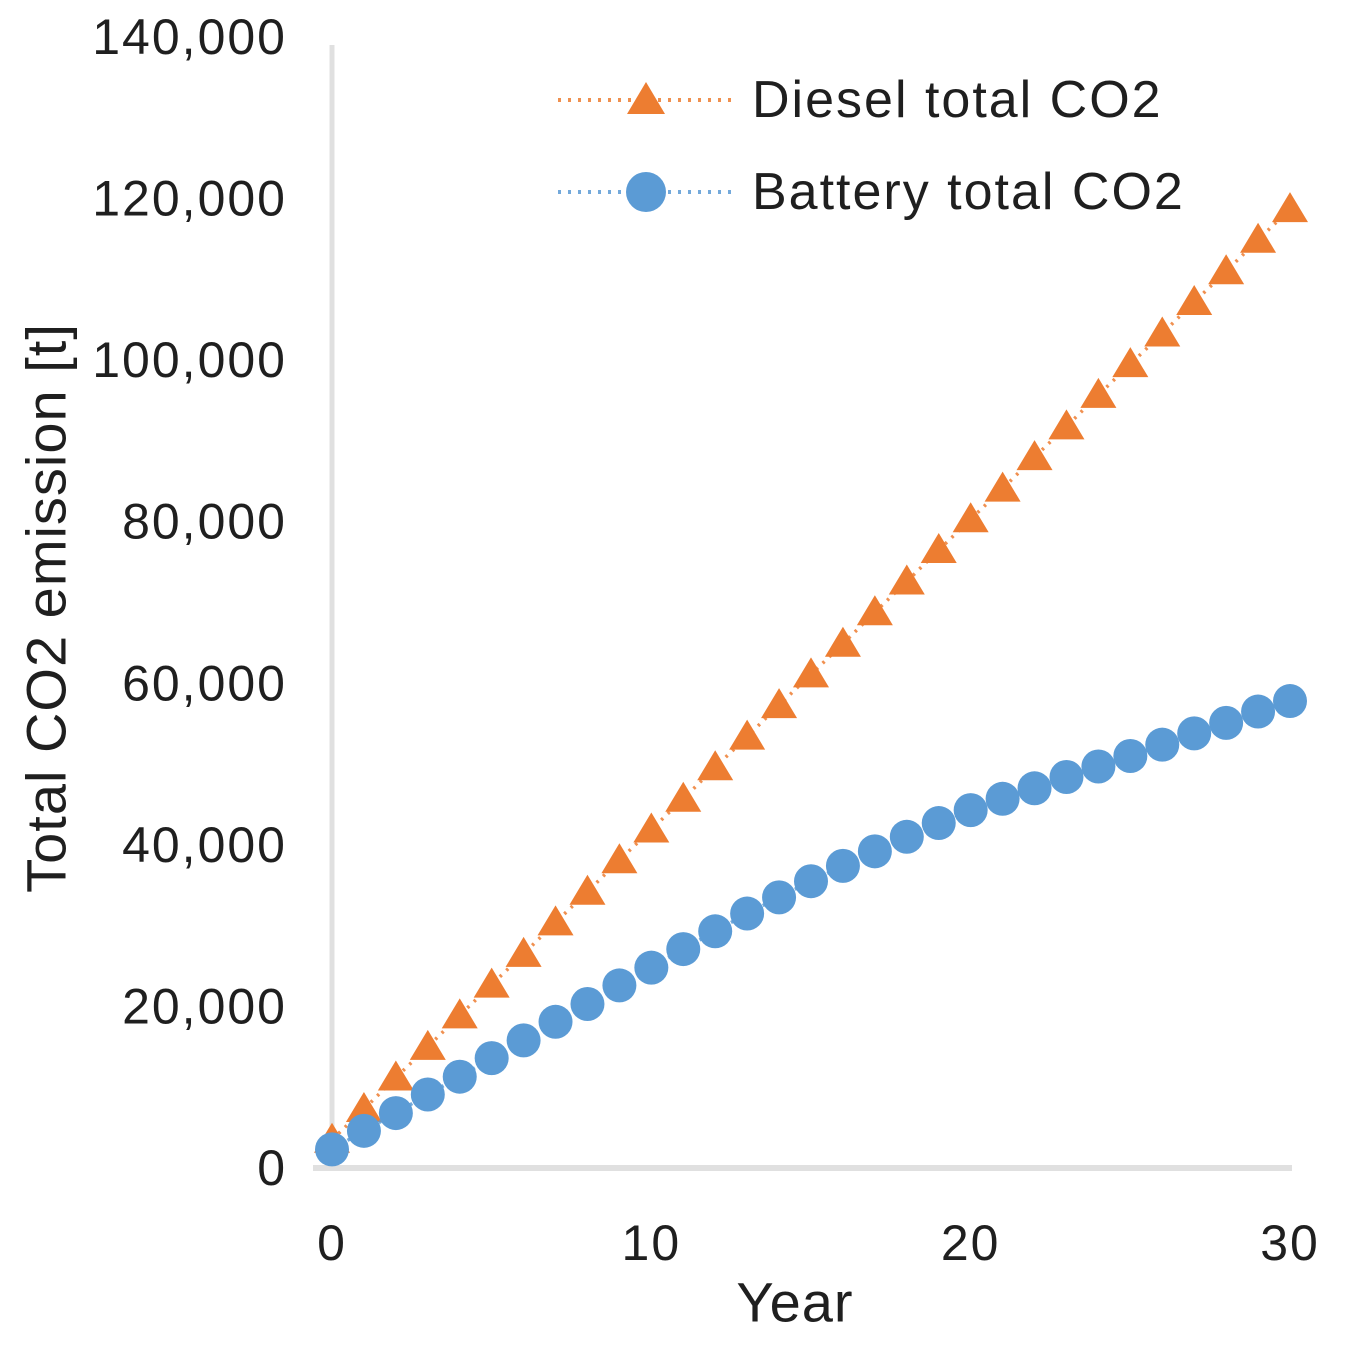 This screenshot has height=1345, width=1367. What do you see at coordinates (968, 192) in the screenshot?
I see `legend-battery-label: Battery total CO2` at bounding box center [968, 192].